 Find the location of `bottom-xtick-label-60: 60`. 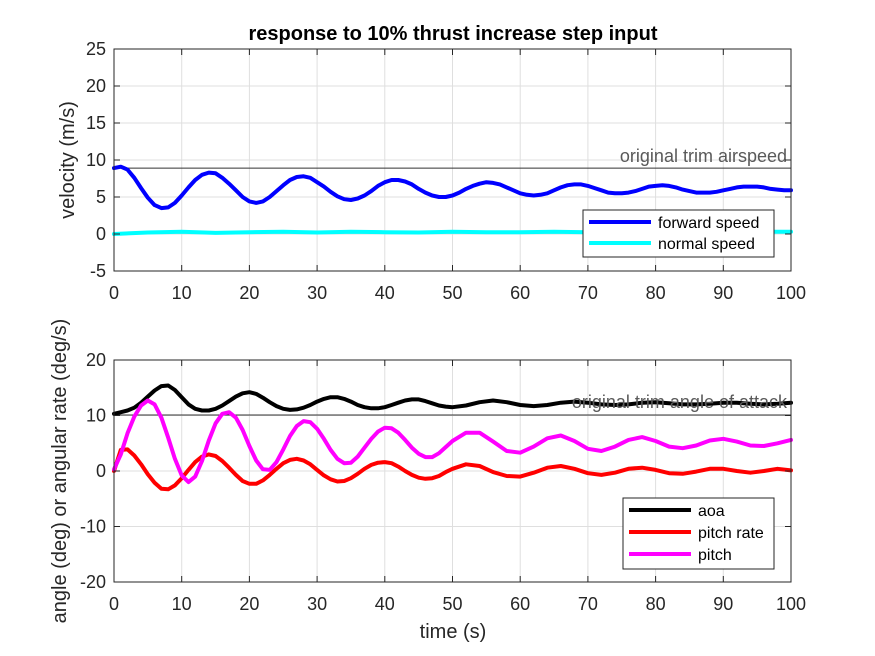

bottom-xtick-label-60: 60 is located at coordinates (520, 604).